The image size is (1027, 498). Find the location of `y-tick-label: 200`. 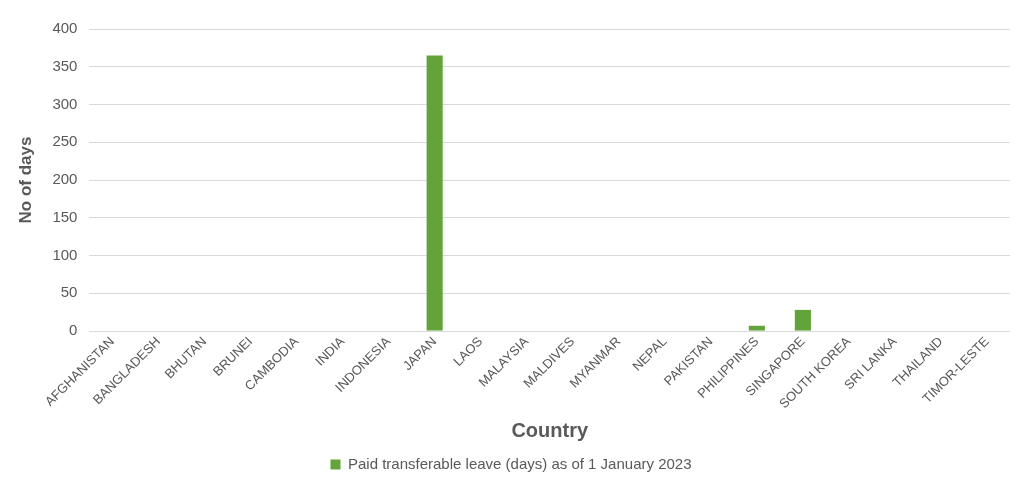

y-tick-label: 200 is located at coordinates (65, 179).